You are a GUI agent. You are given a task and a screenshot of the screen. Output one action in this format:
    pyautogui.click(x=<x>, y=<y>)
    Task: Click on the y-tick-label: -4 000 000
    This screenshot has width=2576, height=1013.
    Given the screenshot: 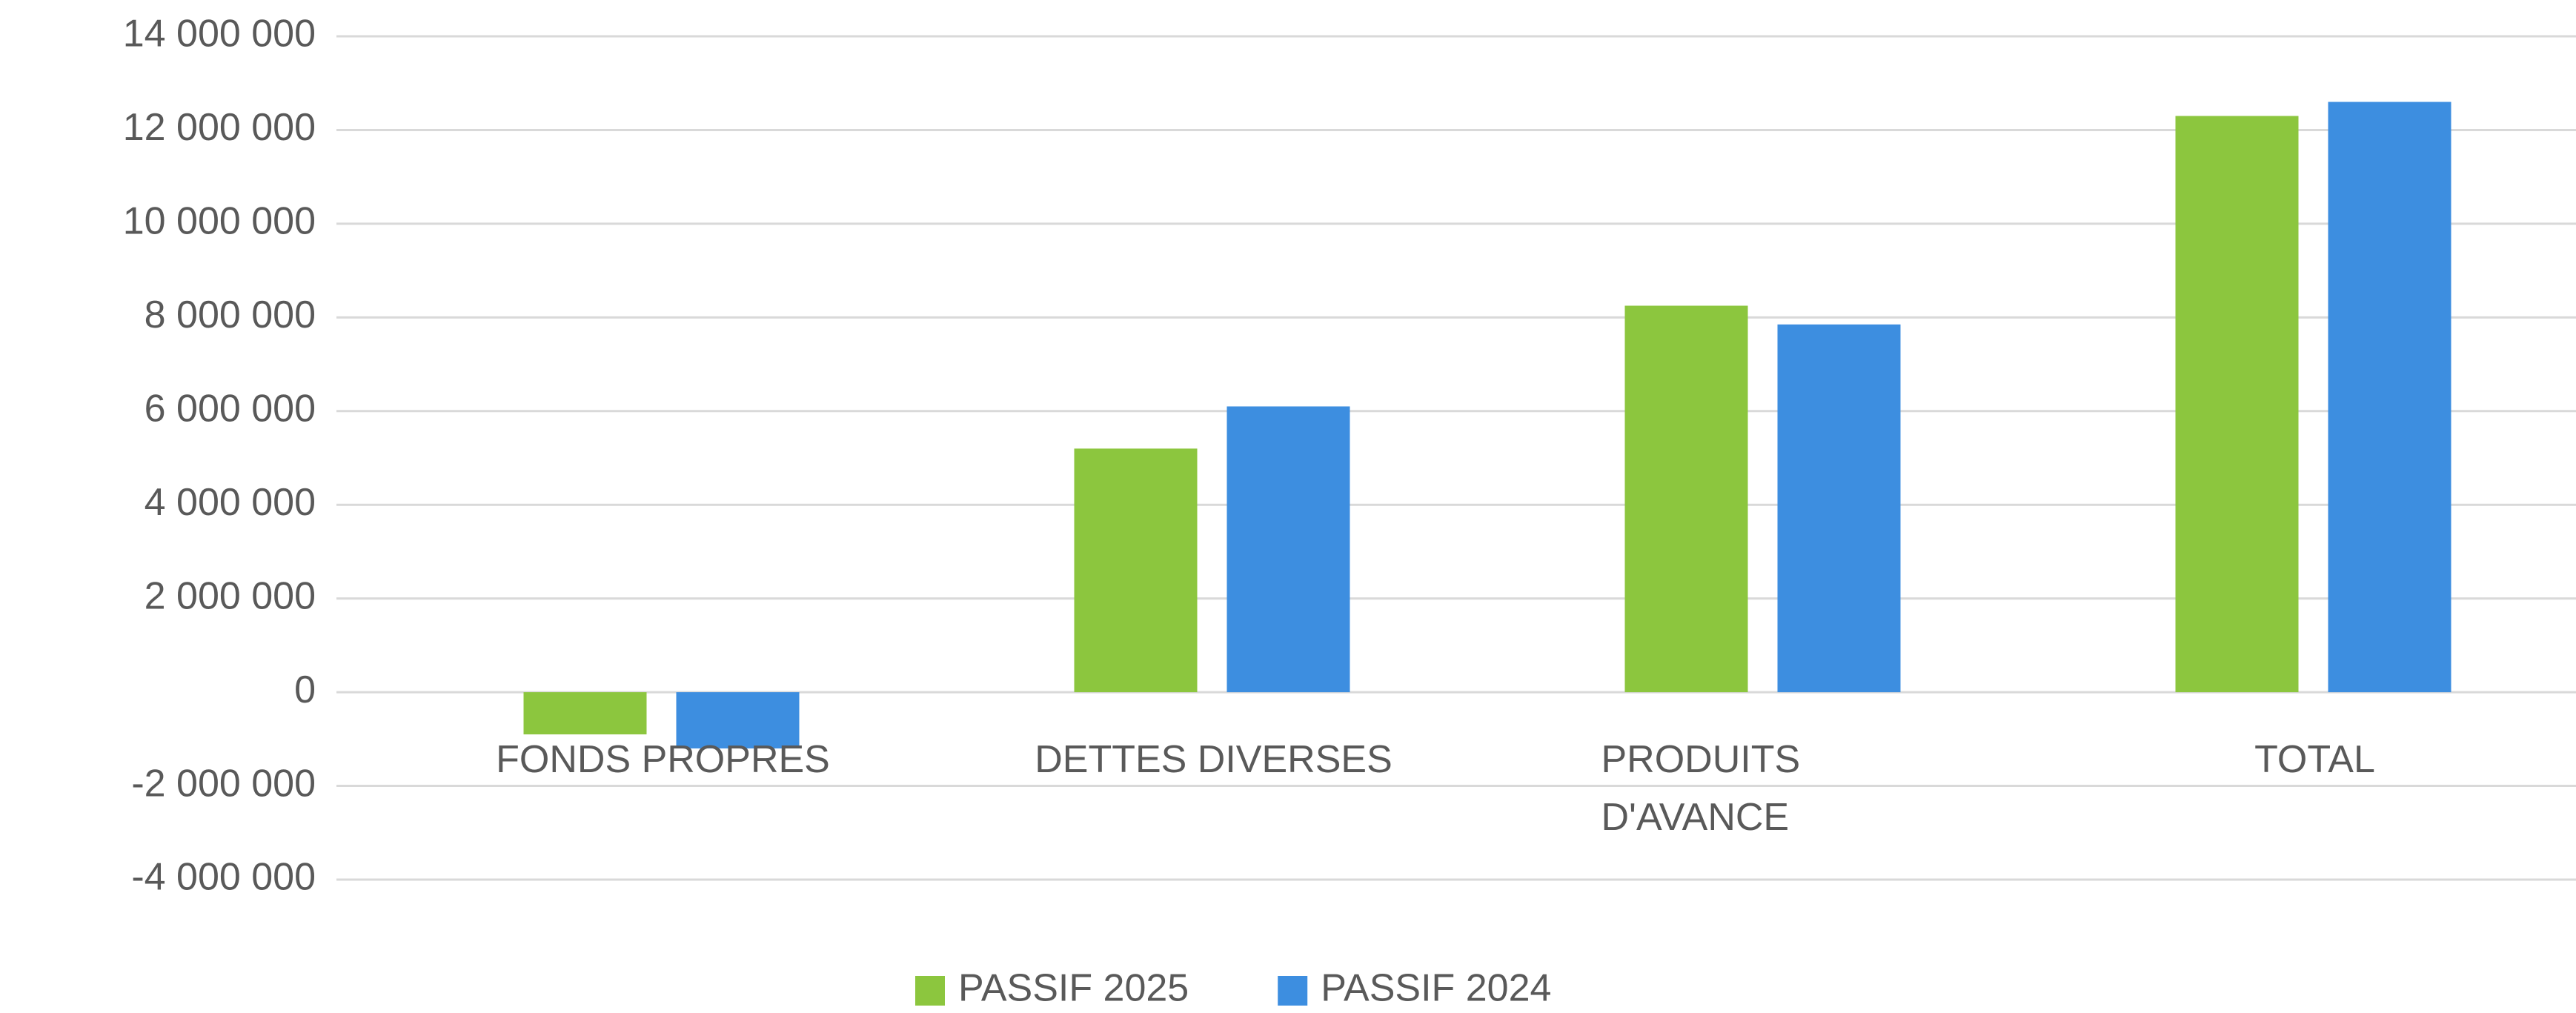 What is the action you would take?
    pyautogui.click(x=223, y=878)
    